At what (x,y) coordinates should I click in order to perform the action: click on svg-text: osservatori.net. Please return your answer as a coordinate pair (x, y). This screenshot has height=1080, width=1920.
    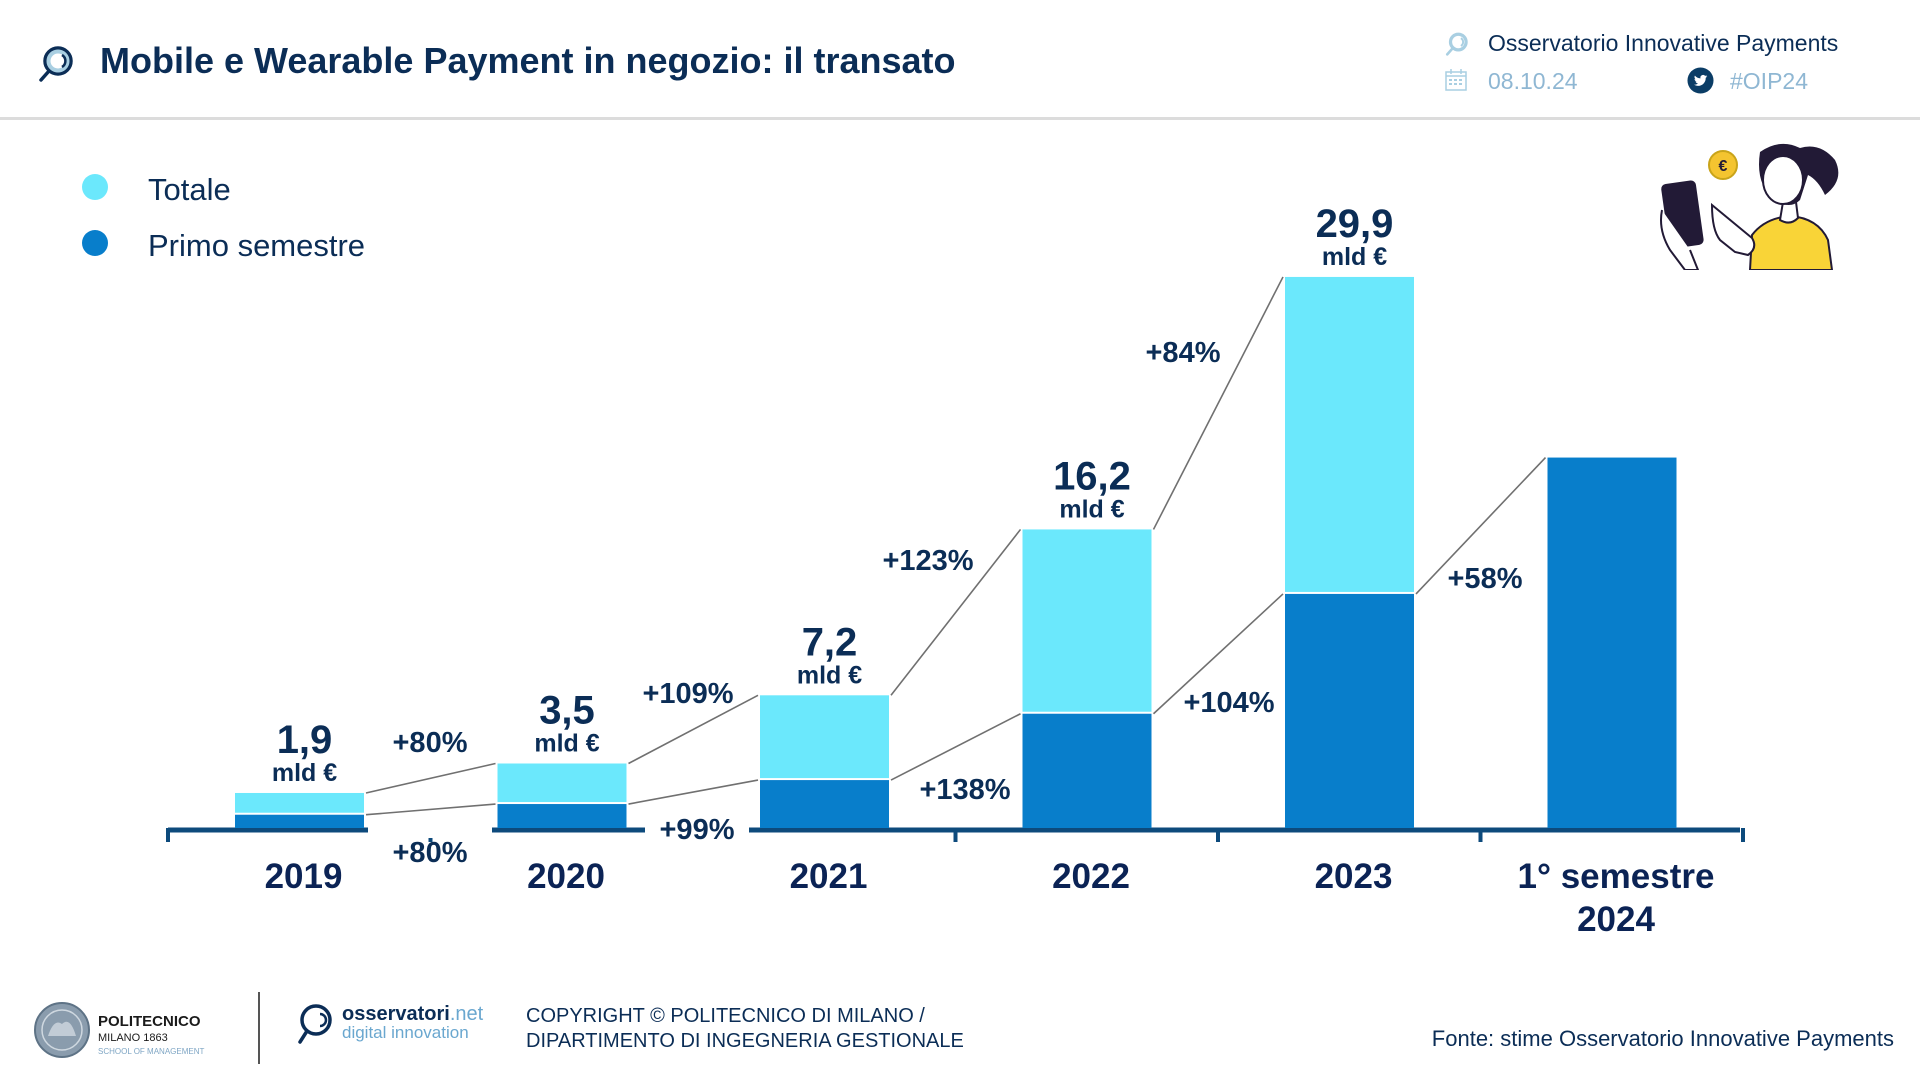
    Looking at the image, I should click on (413, 1014).